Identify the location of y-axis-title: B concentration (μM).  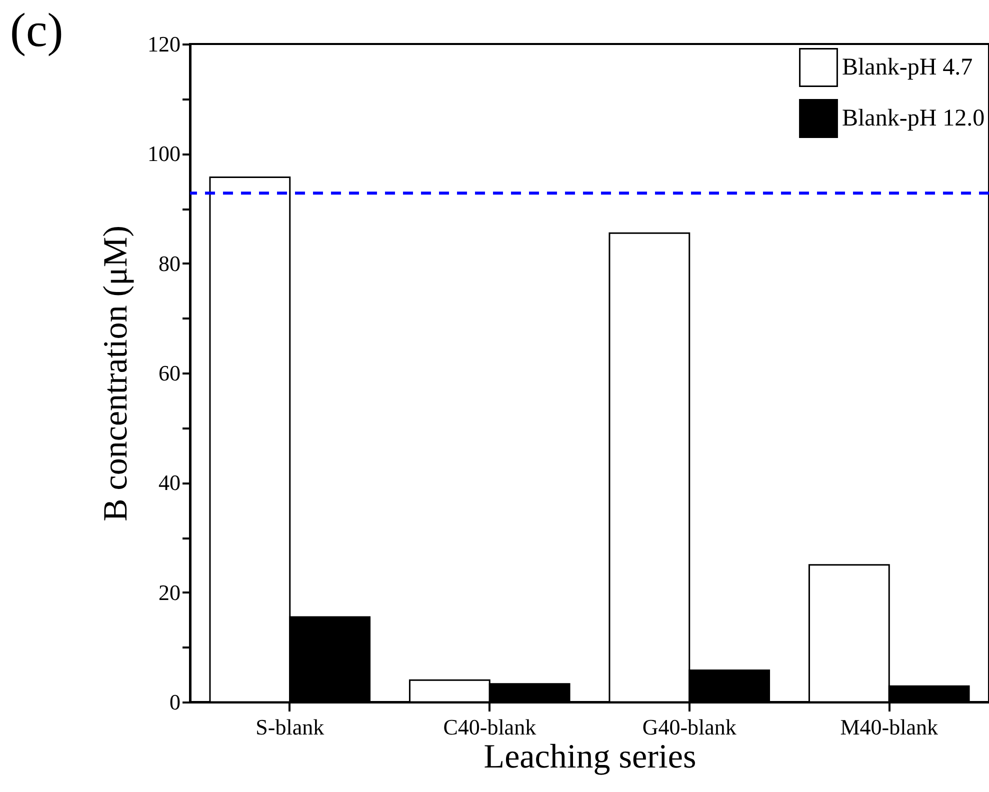
(116, 374).